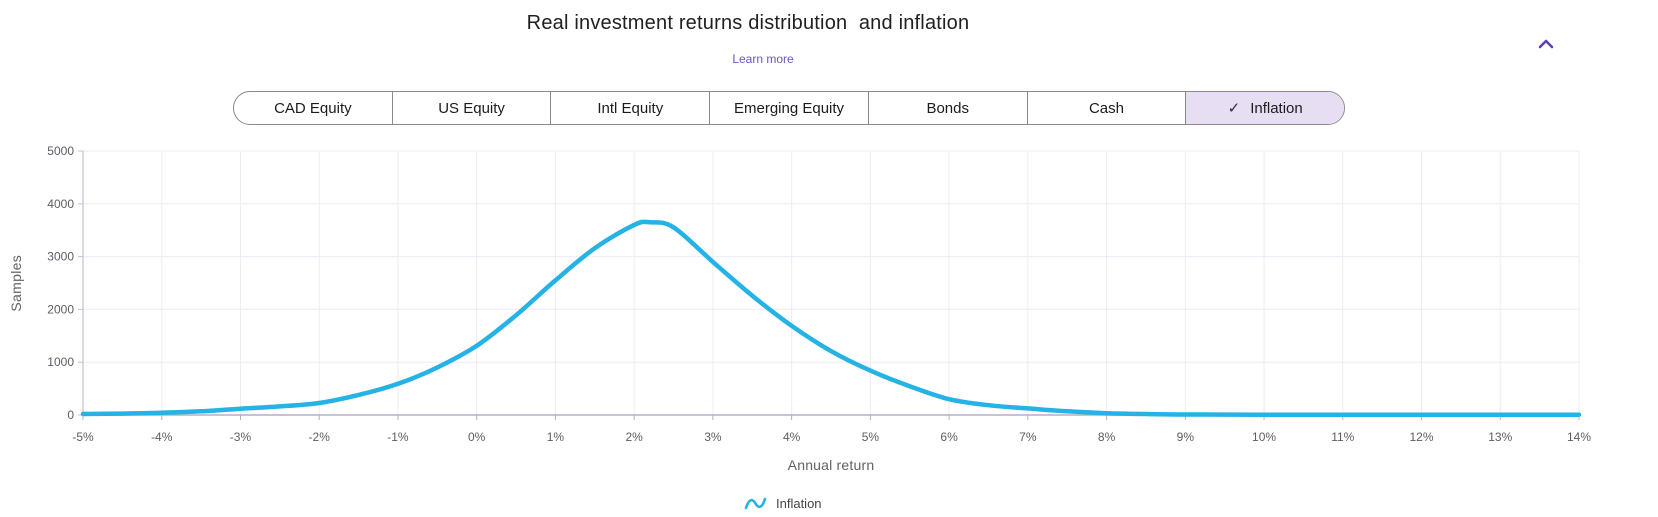 This screenshot has width=1658, height=517. What do you see at coordinates (949, 437) in the screenshot?
I see `x-tick-label: 6%` at bounding box center [949, 437].